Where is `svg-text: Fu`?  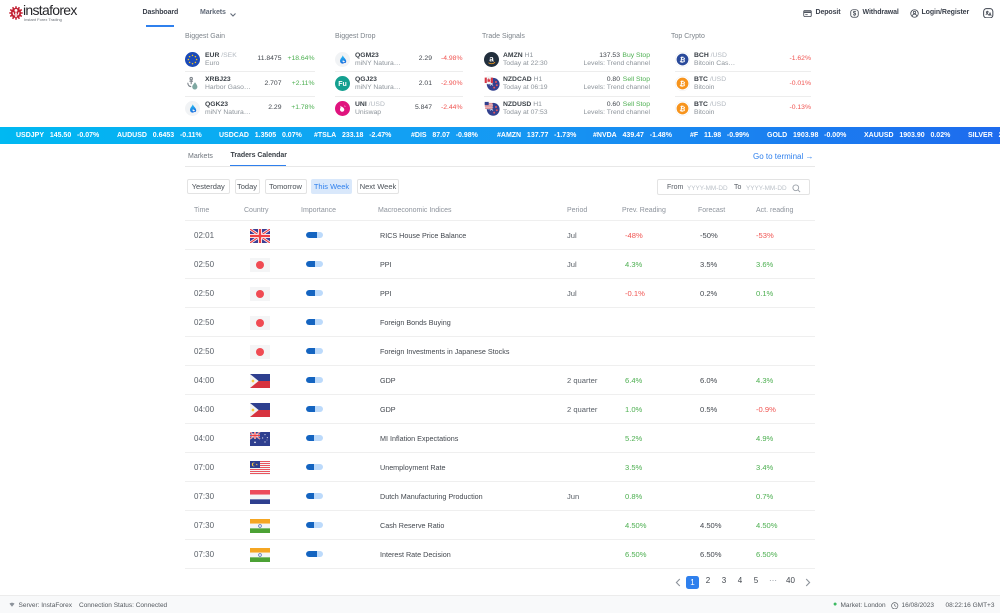
svg-text: Fu is located at coordinates (342, 84).